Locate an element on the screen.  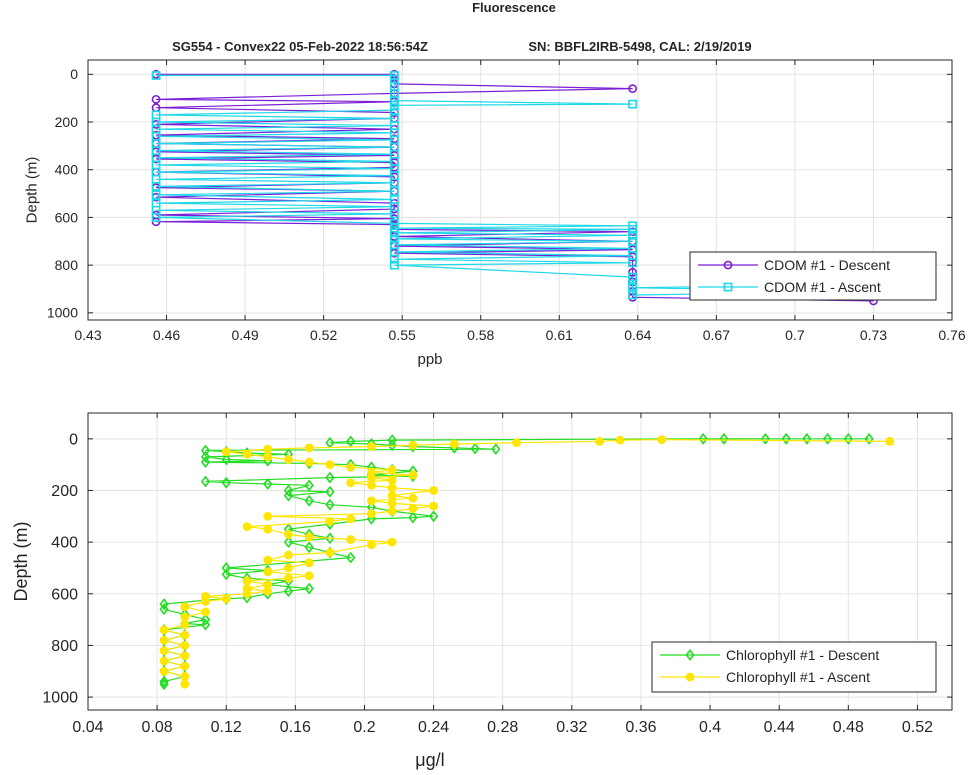
x-tick-label: 0.55 is located at coordinates (402, 335).